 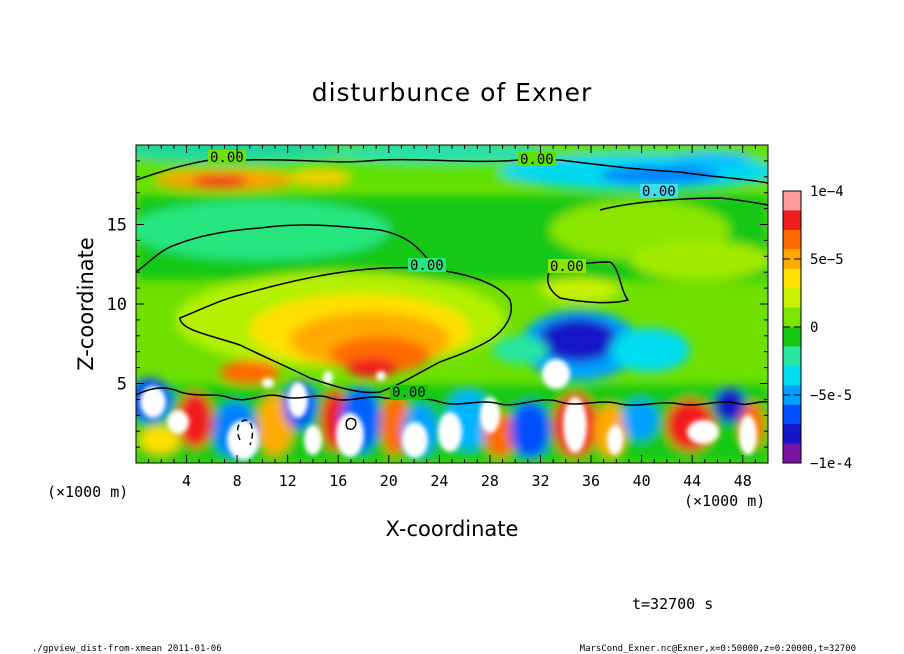 I want to click on x-tick-label: 44, so click(x=692, y=481).